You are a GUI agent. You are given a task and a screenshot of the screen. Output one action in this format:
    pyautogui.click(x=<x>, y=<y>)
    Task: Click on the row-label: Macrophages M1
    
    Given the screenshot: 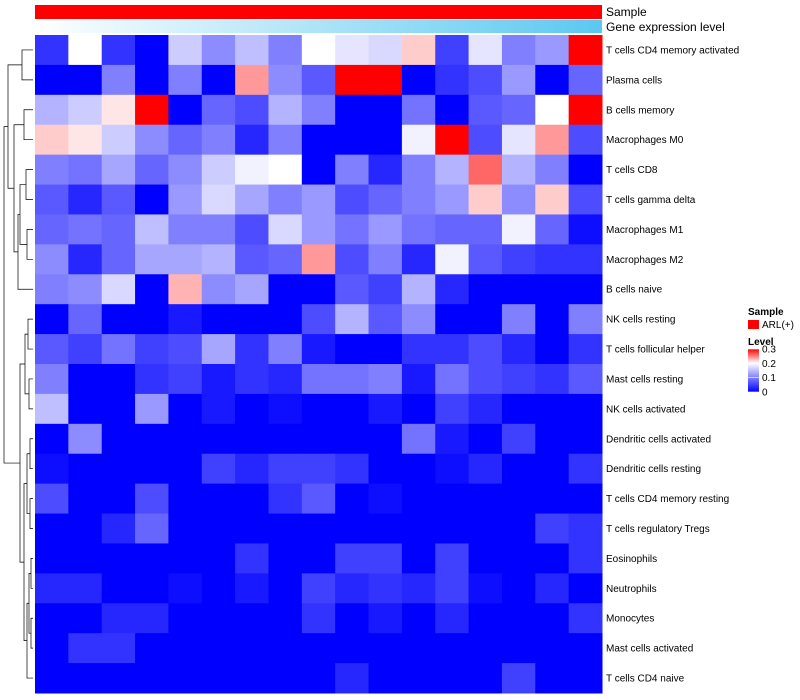 What is the action you would take?
    pyautogui.click(x=645, y=230)
    